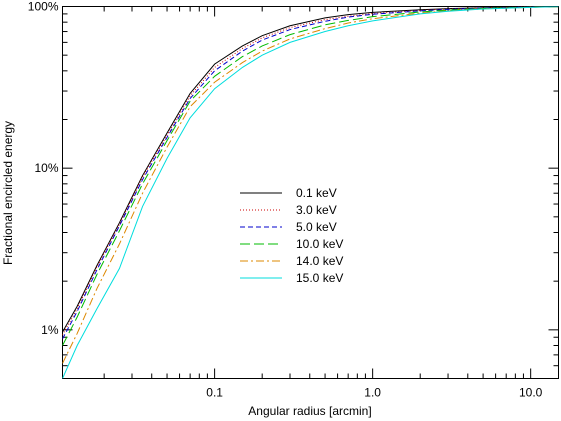 This screenshot has width=561, height=421. I want to click on legend-label: 3.0 keV, so click(316, 210).